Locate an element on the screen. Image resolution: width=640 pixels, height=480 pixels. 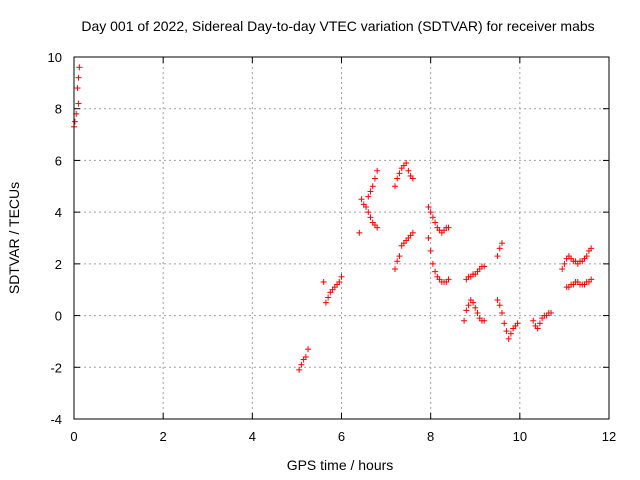
x-tick-label: 2 is located at coordinates (163, 436).